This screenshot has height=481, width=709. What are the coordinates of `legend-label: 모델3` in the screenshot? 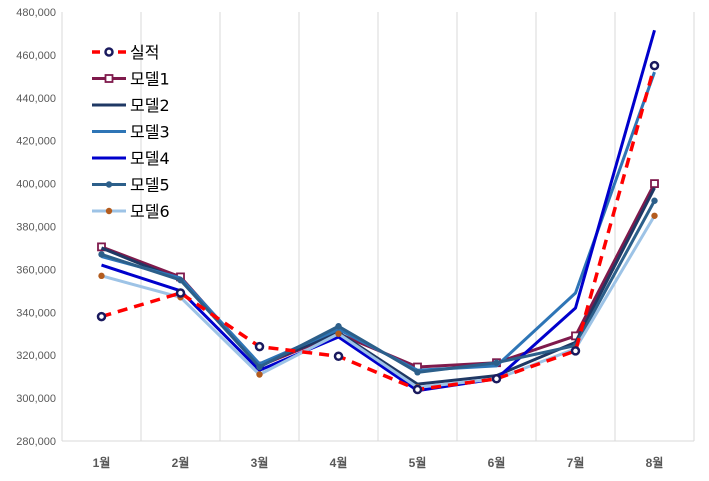 It's located at (150, 132).